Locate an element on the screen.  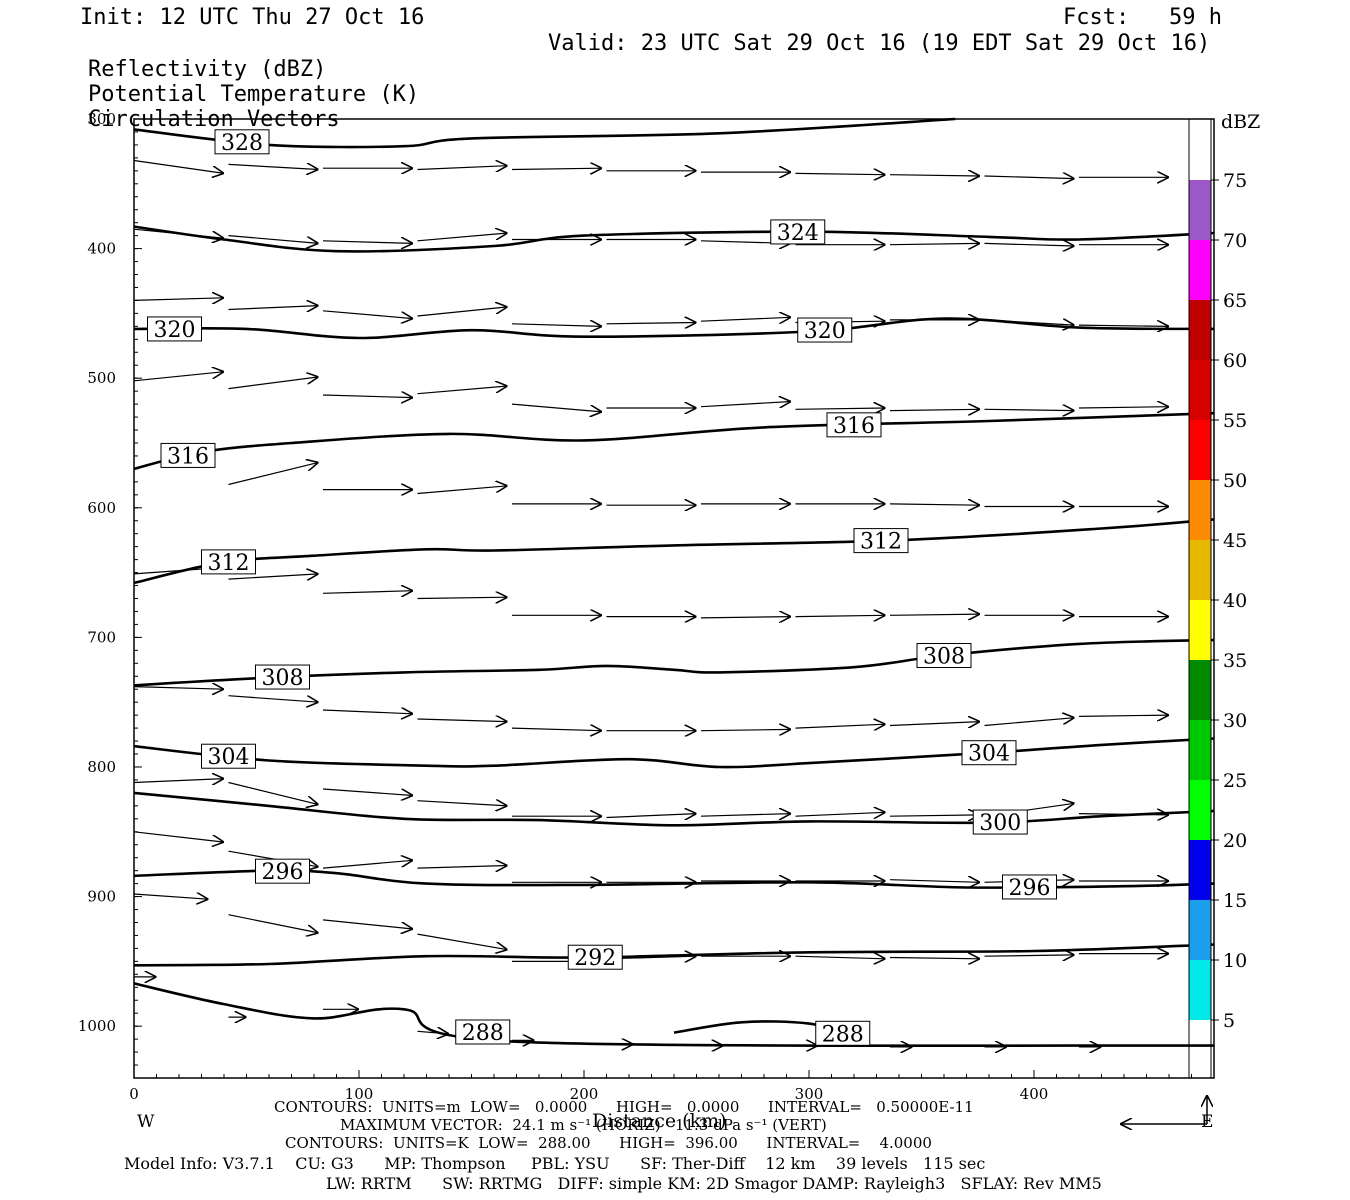
theta-label-312: 312 is located at coordinates (881, 542).